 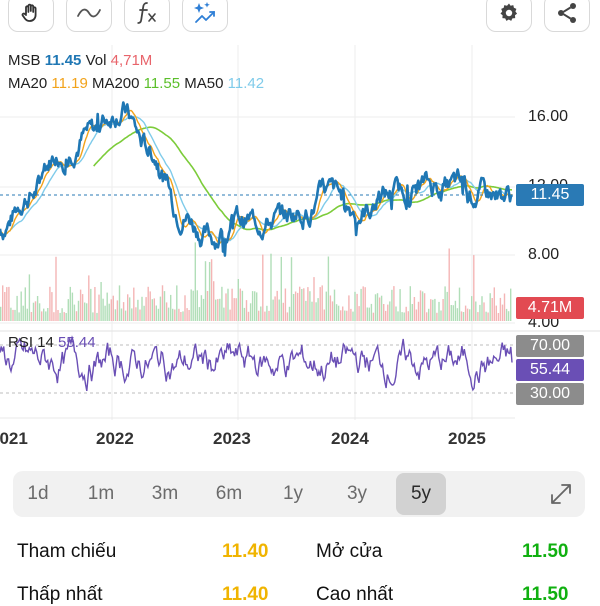 I want to click on settings-button, so click(x=509, y=16).